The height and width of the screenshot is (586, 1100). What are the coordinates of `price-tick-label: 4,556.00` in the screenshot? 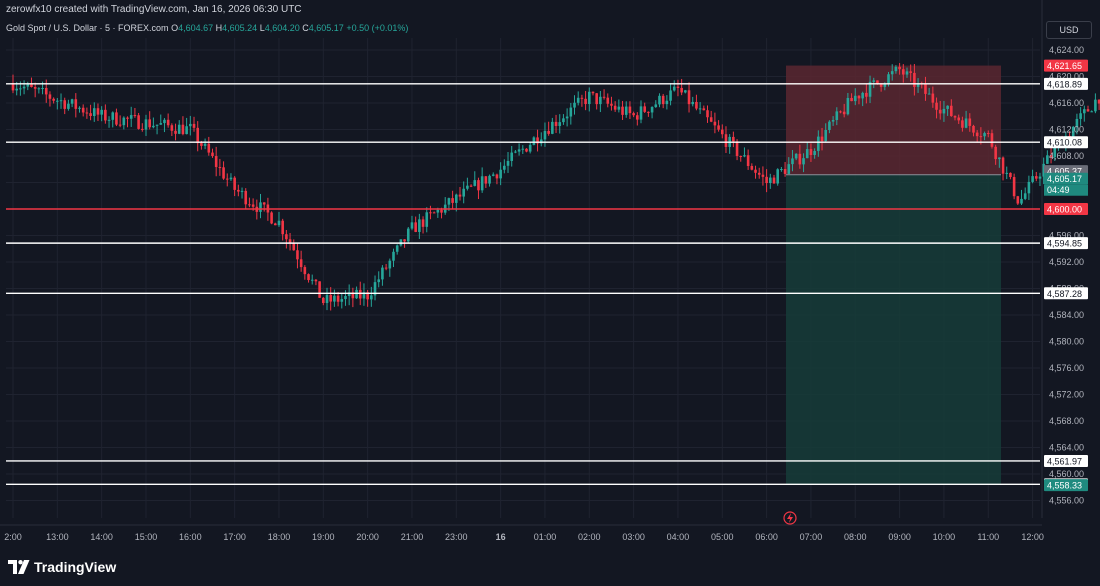 It's located at (1066, 501).